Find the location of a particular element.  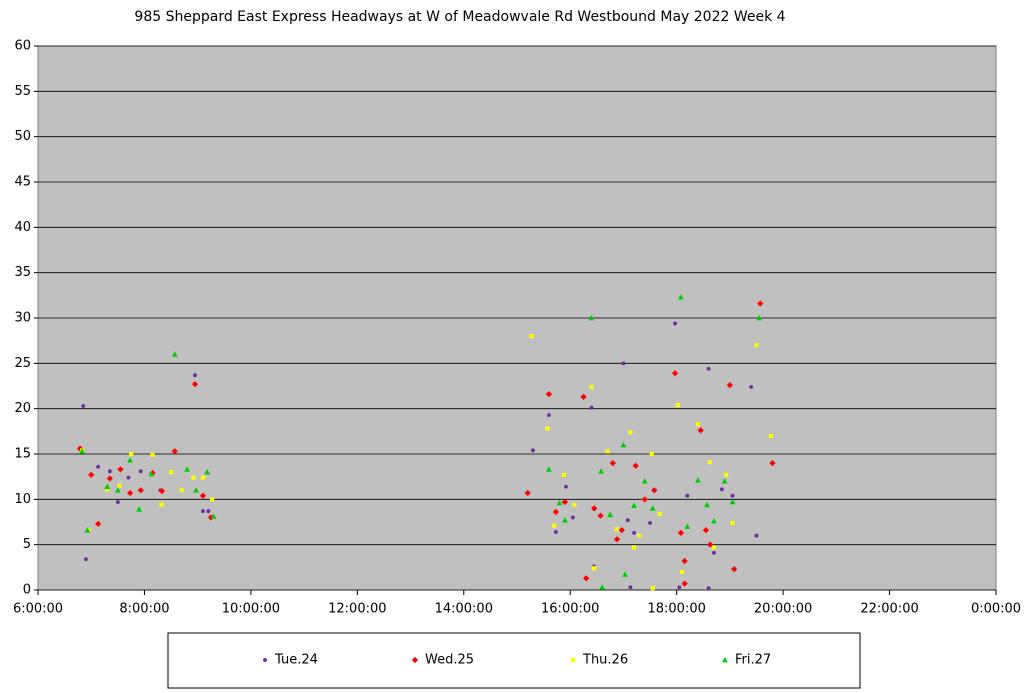

legend-label: Wed.25 is located at coordinates (449, 660).